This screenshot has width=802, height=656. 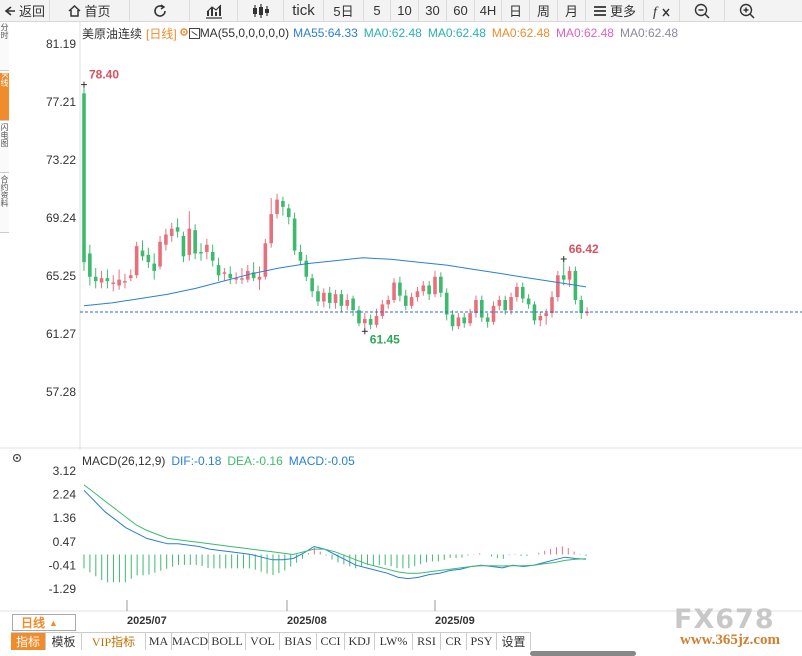 I want to click on chart-type-button, so click(x=214, y=10).